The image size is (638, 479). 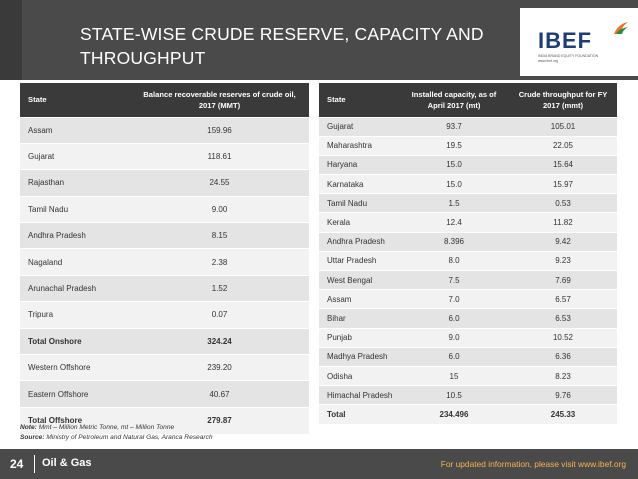 I want to click on state-cell: Uttar Pradesh, so click(x=359, y=260).